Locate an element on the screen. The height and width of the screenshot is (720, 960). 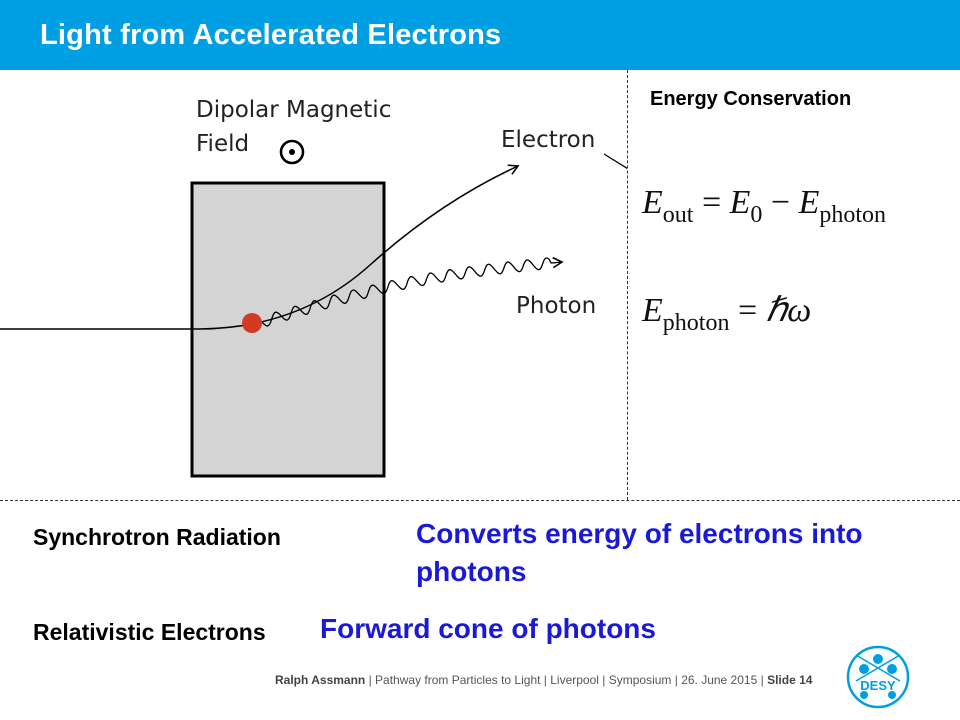
desy-logo: DESY is located at coordinates (878, 677).